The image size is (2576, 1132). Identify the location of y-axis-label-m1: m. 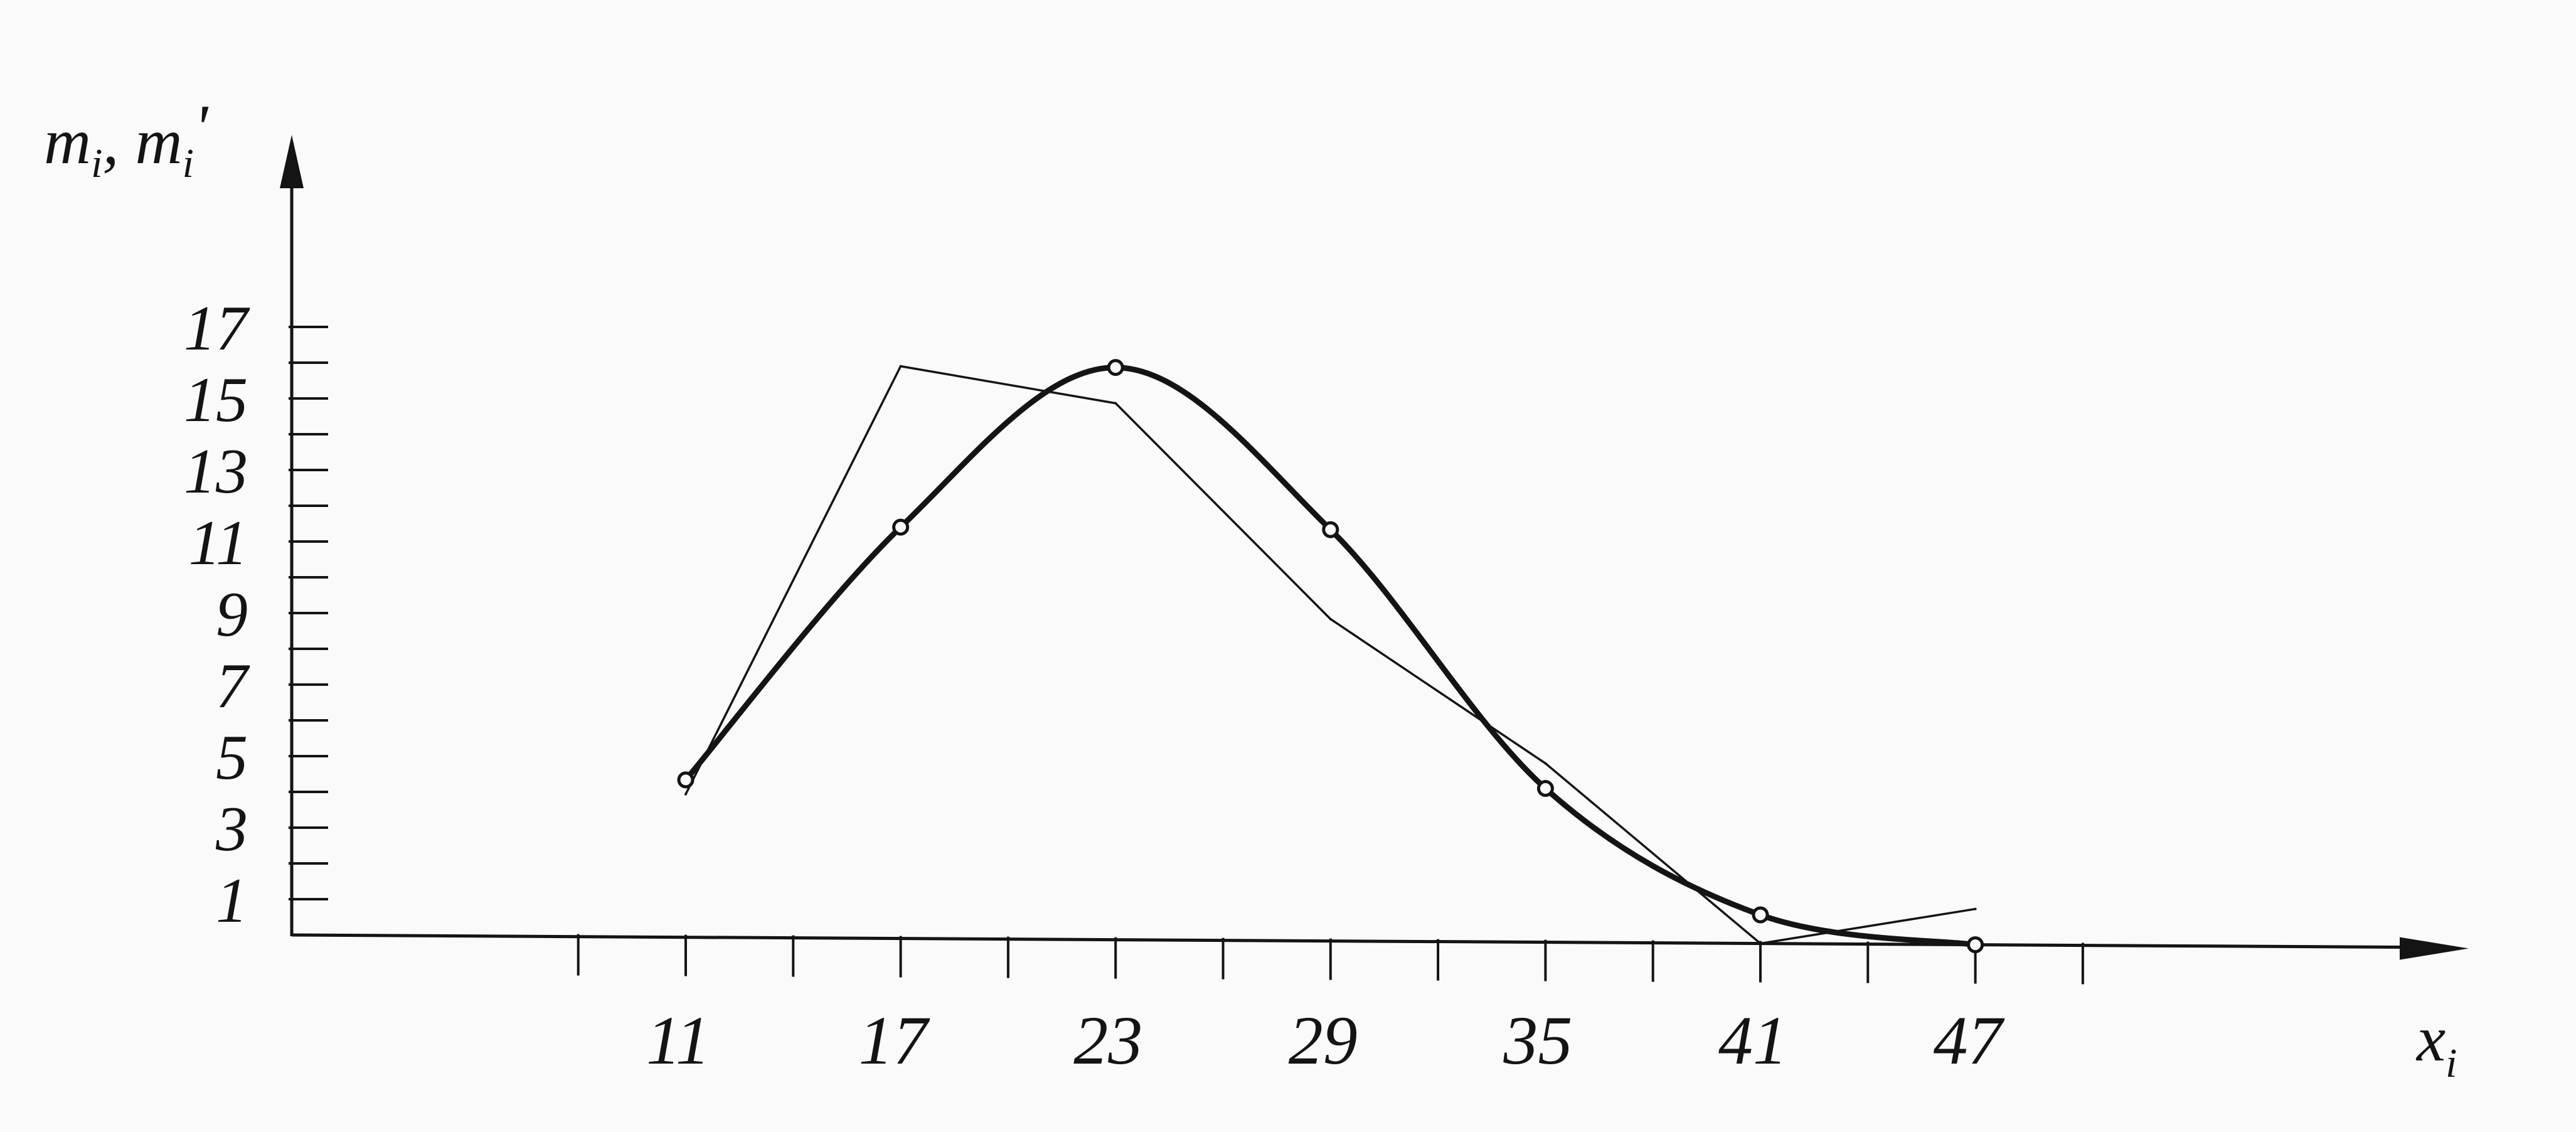
(68, 141).